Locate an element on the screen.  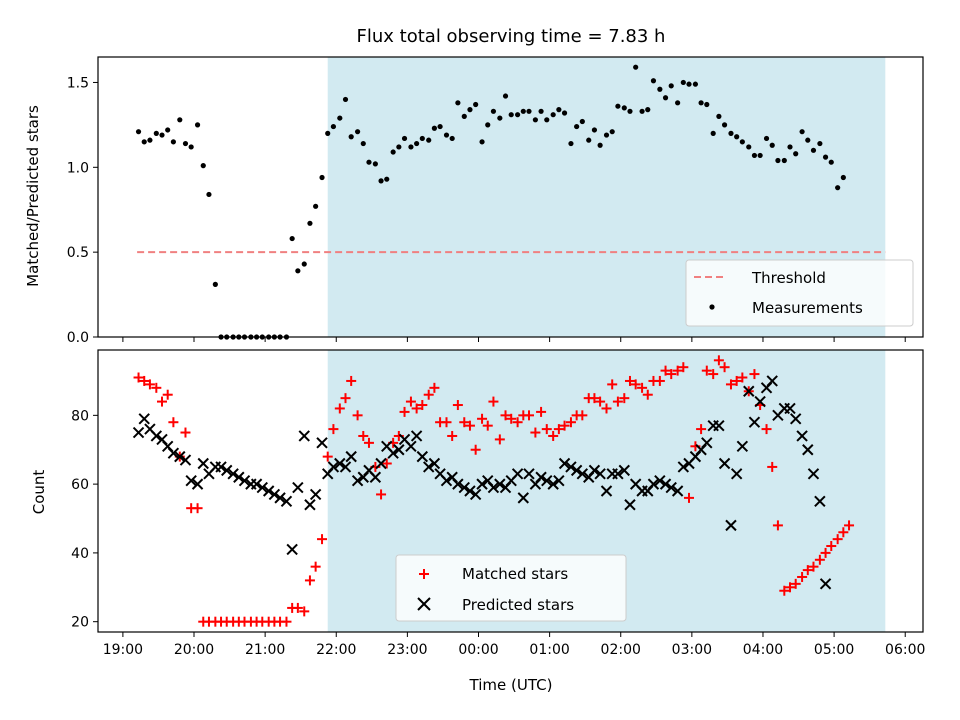
legend-measurements-label: Measurements is located at coordinates (807, 308).